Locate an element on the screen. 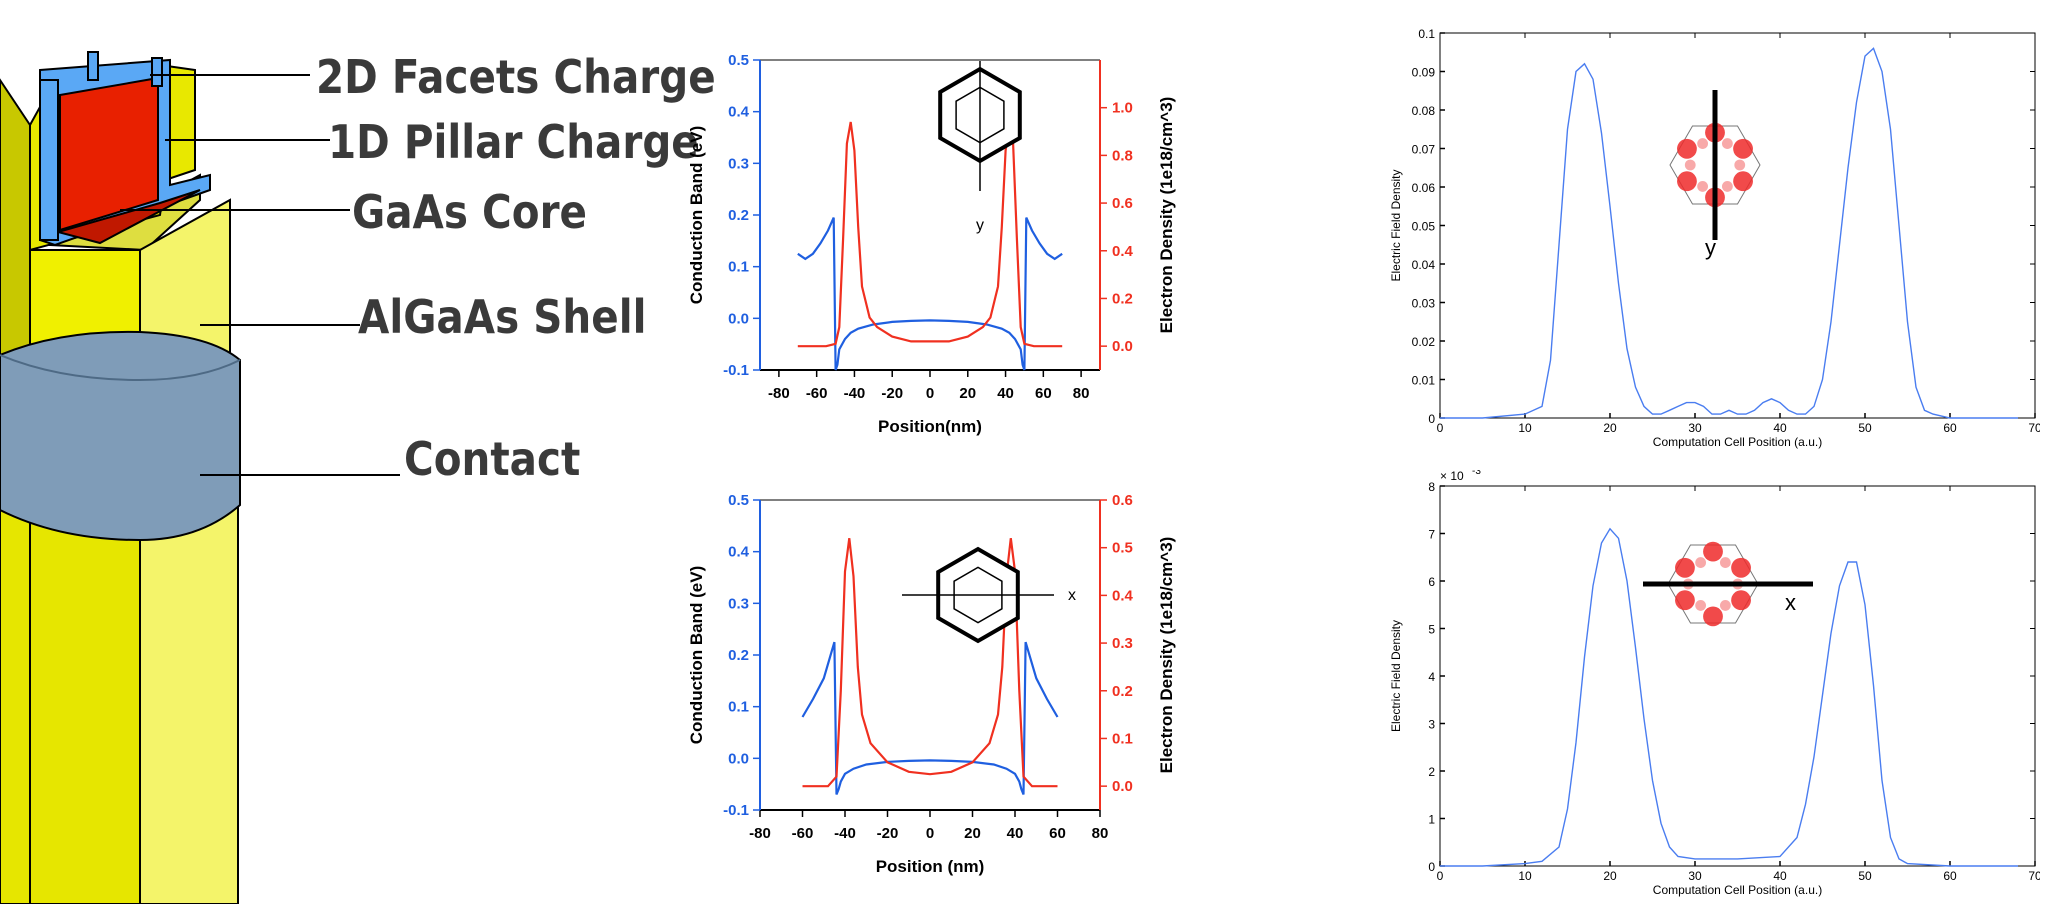 The width and height of the screenshot is (2052, 904). x-axis-label: Position(nm) is located at coordinates (930, 426).